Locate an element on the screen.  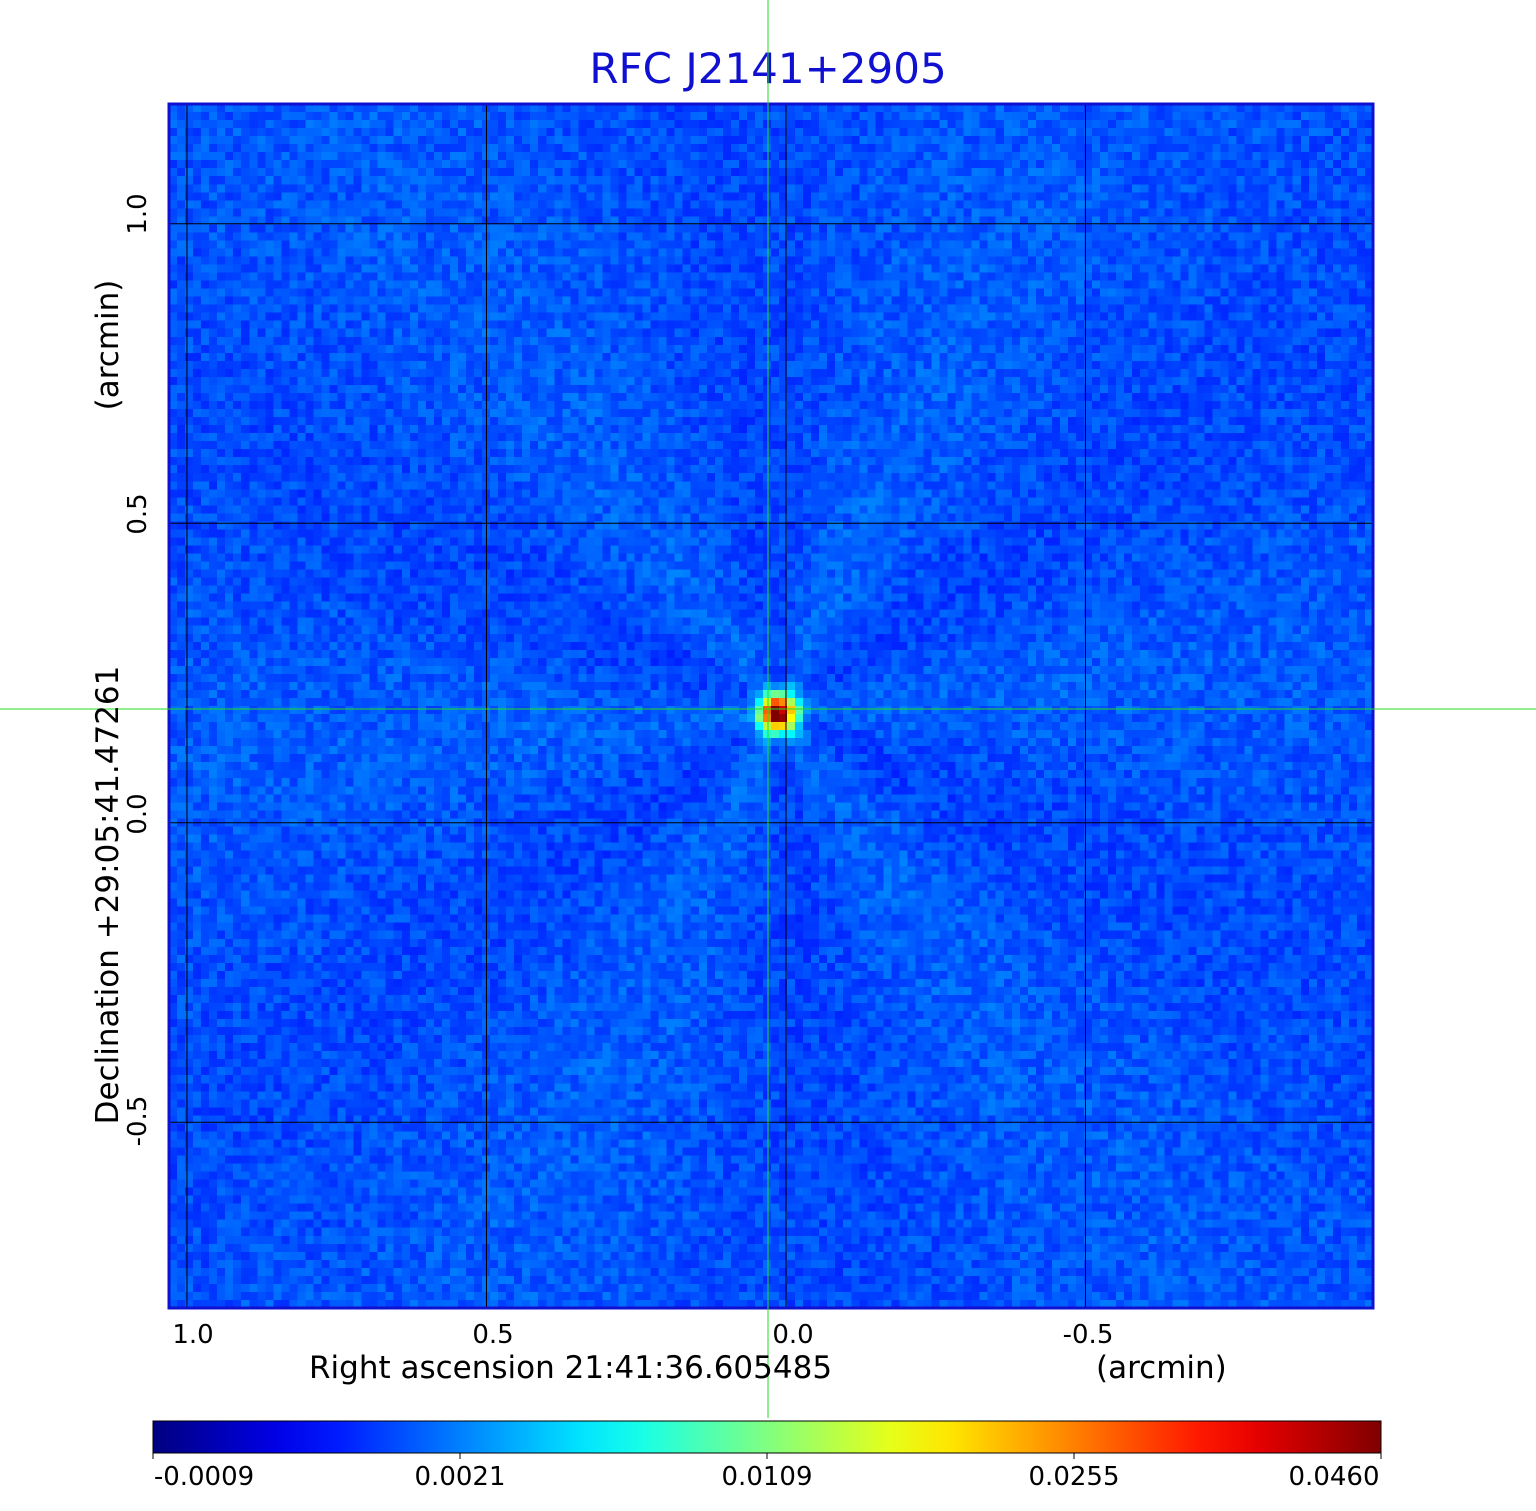
x-axis-unit: (arcmin) is located at coordinates (1161, 1368).